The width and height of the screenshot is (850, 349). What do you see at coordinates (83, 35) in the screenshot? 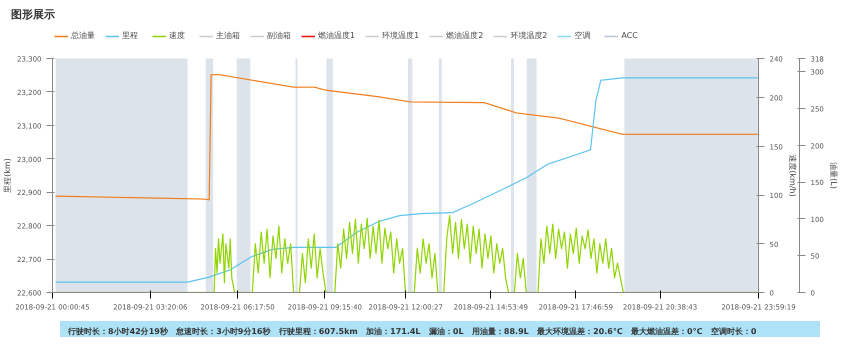
I see `legend-label: 总油量` at bounding box center [83, 35].